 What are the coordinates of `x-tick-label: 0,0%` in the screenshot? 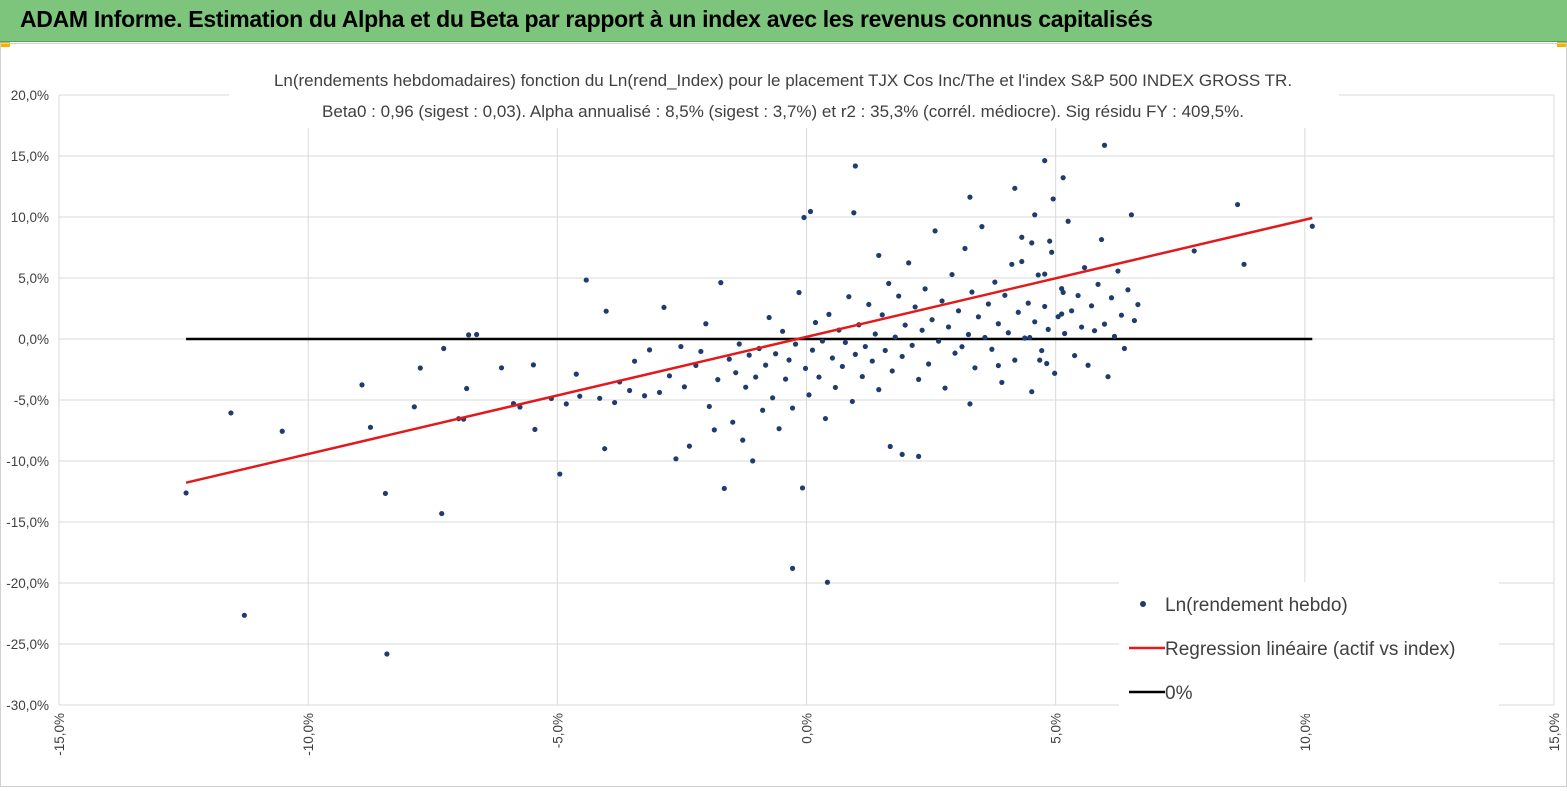 It's located at (807, 728).